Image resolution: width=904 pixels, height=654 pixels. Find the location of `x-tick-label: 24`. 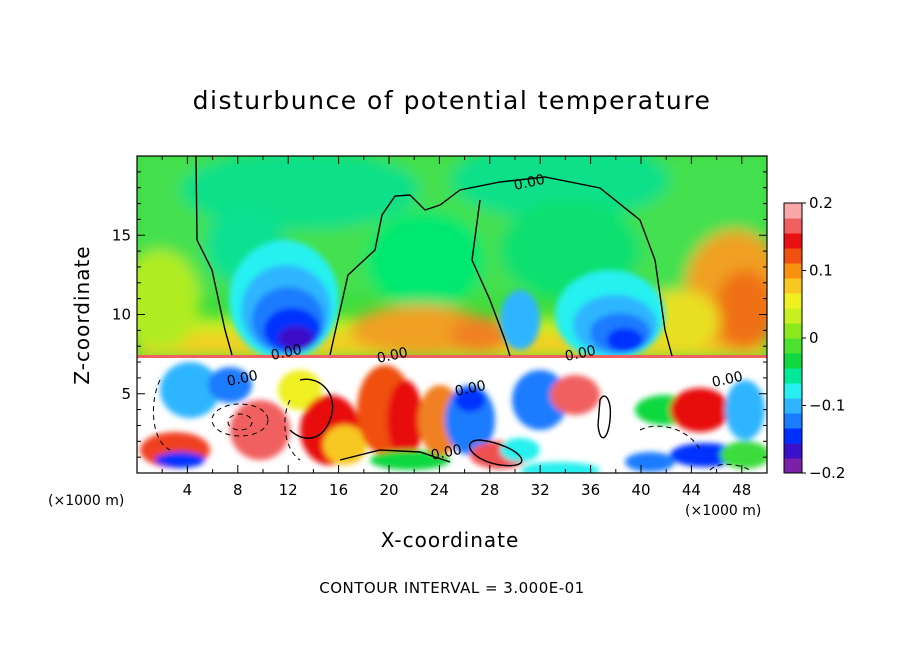

x-tick-label: 24 is located at coordinates (439, 490).